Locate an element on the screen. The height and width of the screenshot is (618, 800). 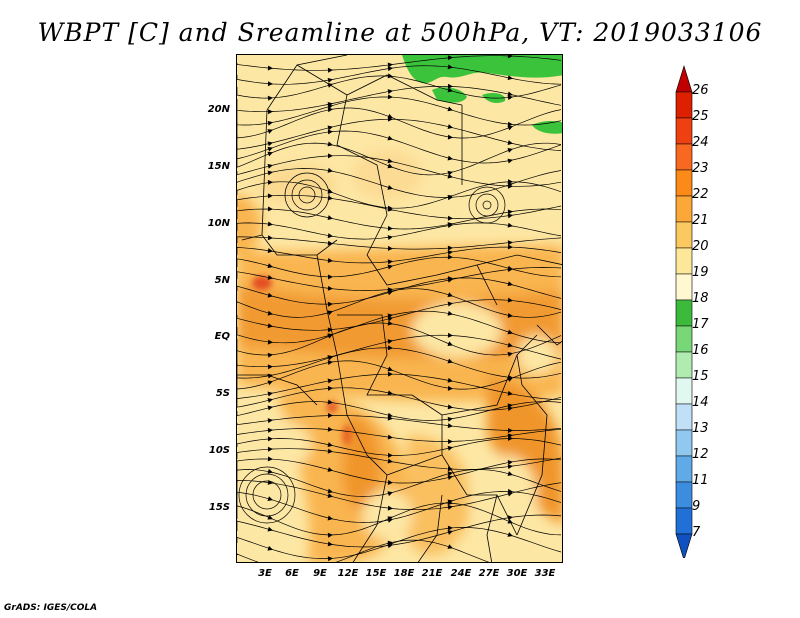
lon-label-30e: 30E is located at coordinates (517, 573).